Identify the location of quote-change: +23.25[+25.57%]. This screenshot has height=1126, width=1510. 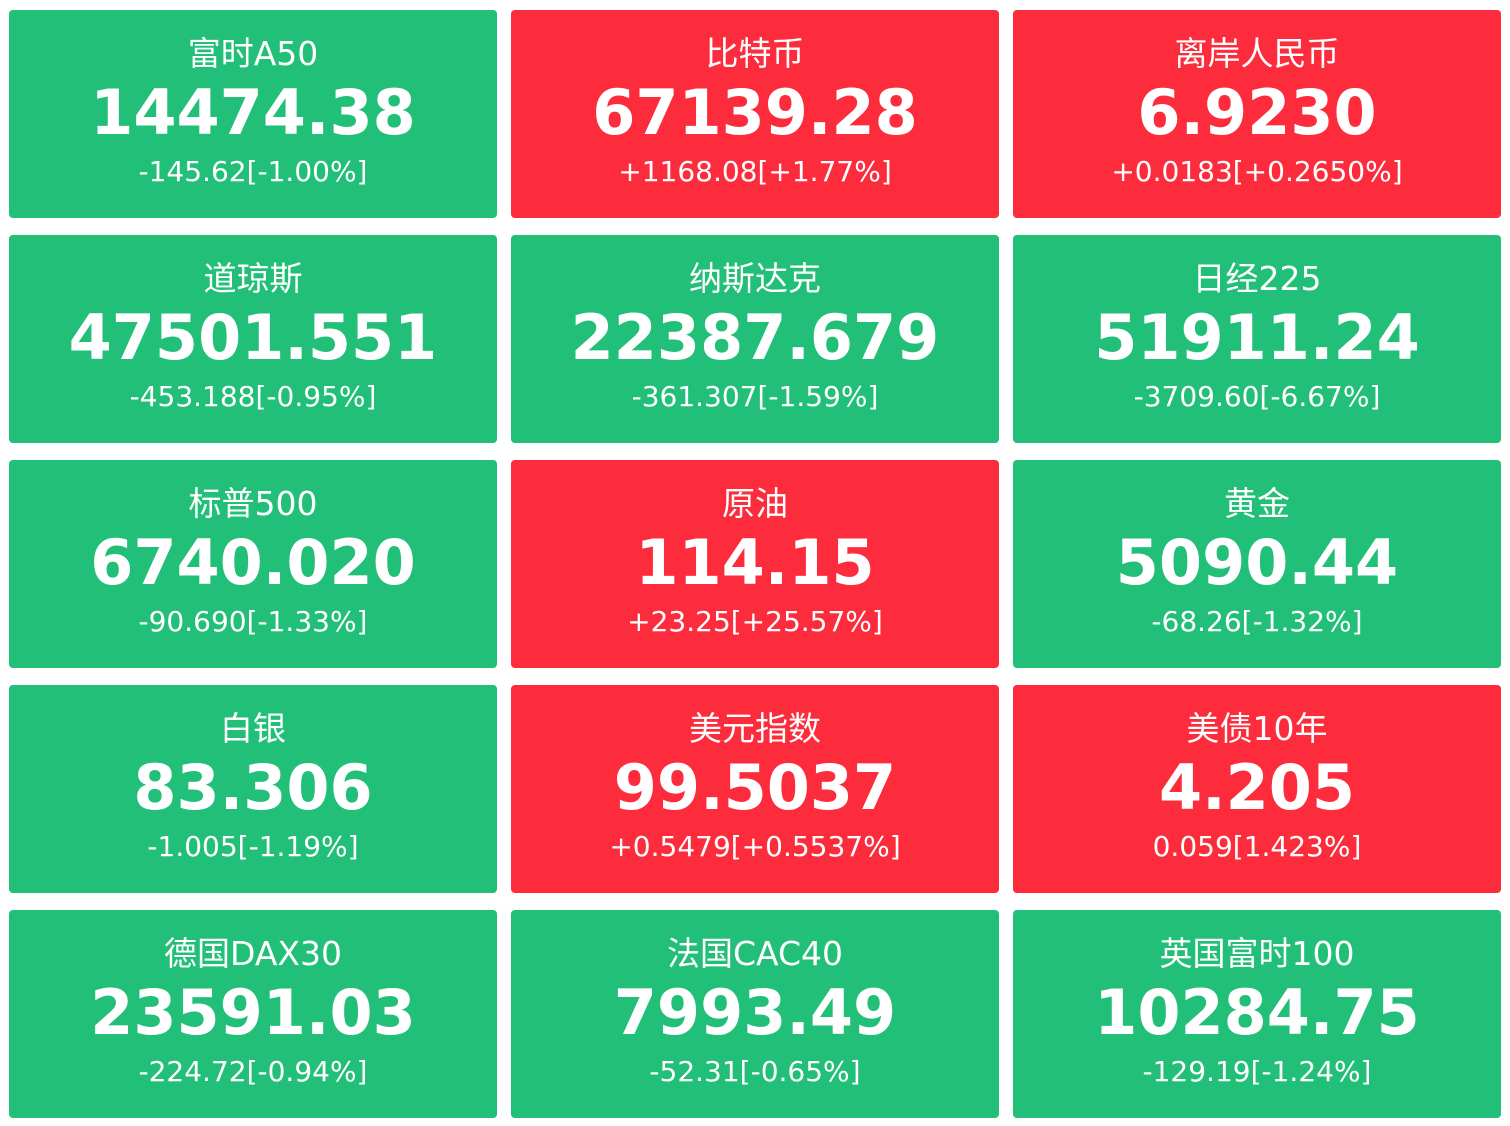
(755, 621).